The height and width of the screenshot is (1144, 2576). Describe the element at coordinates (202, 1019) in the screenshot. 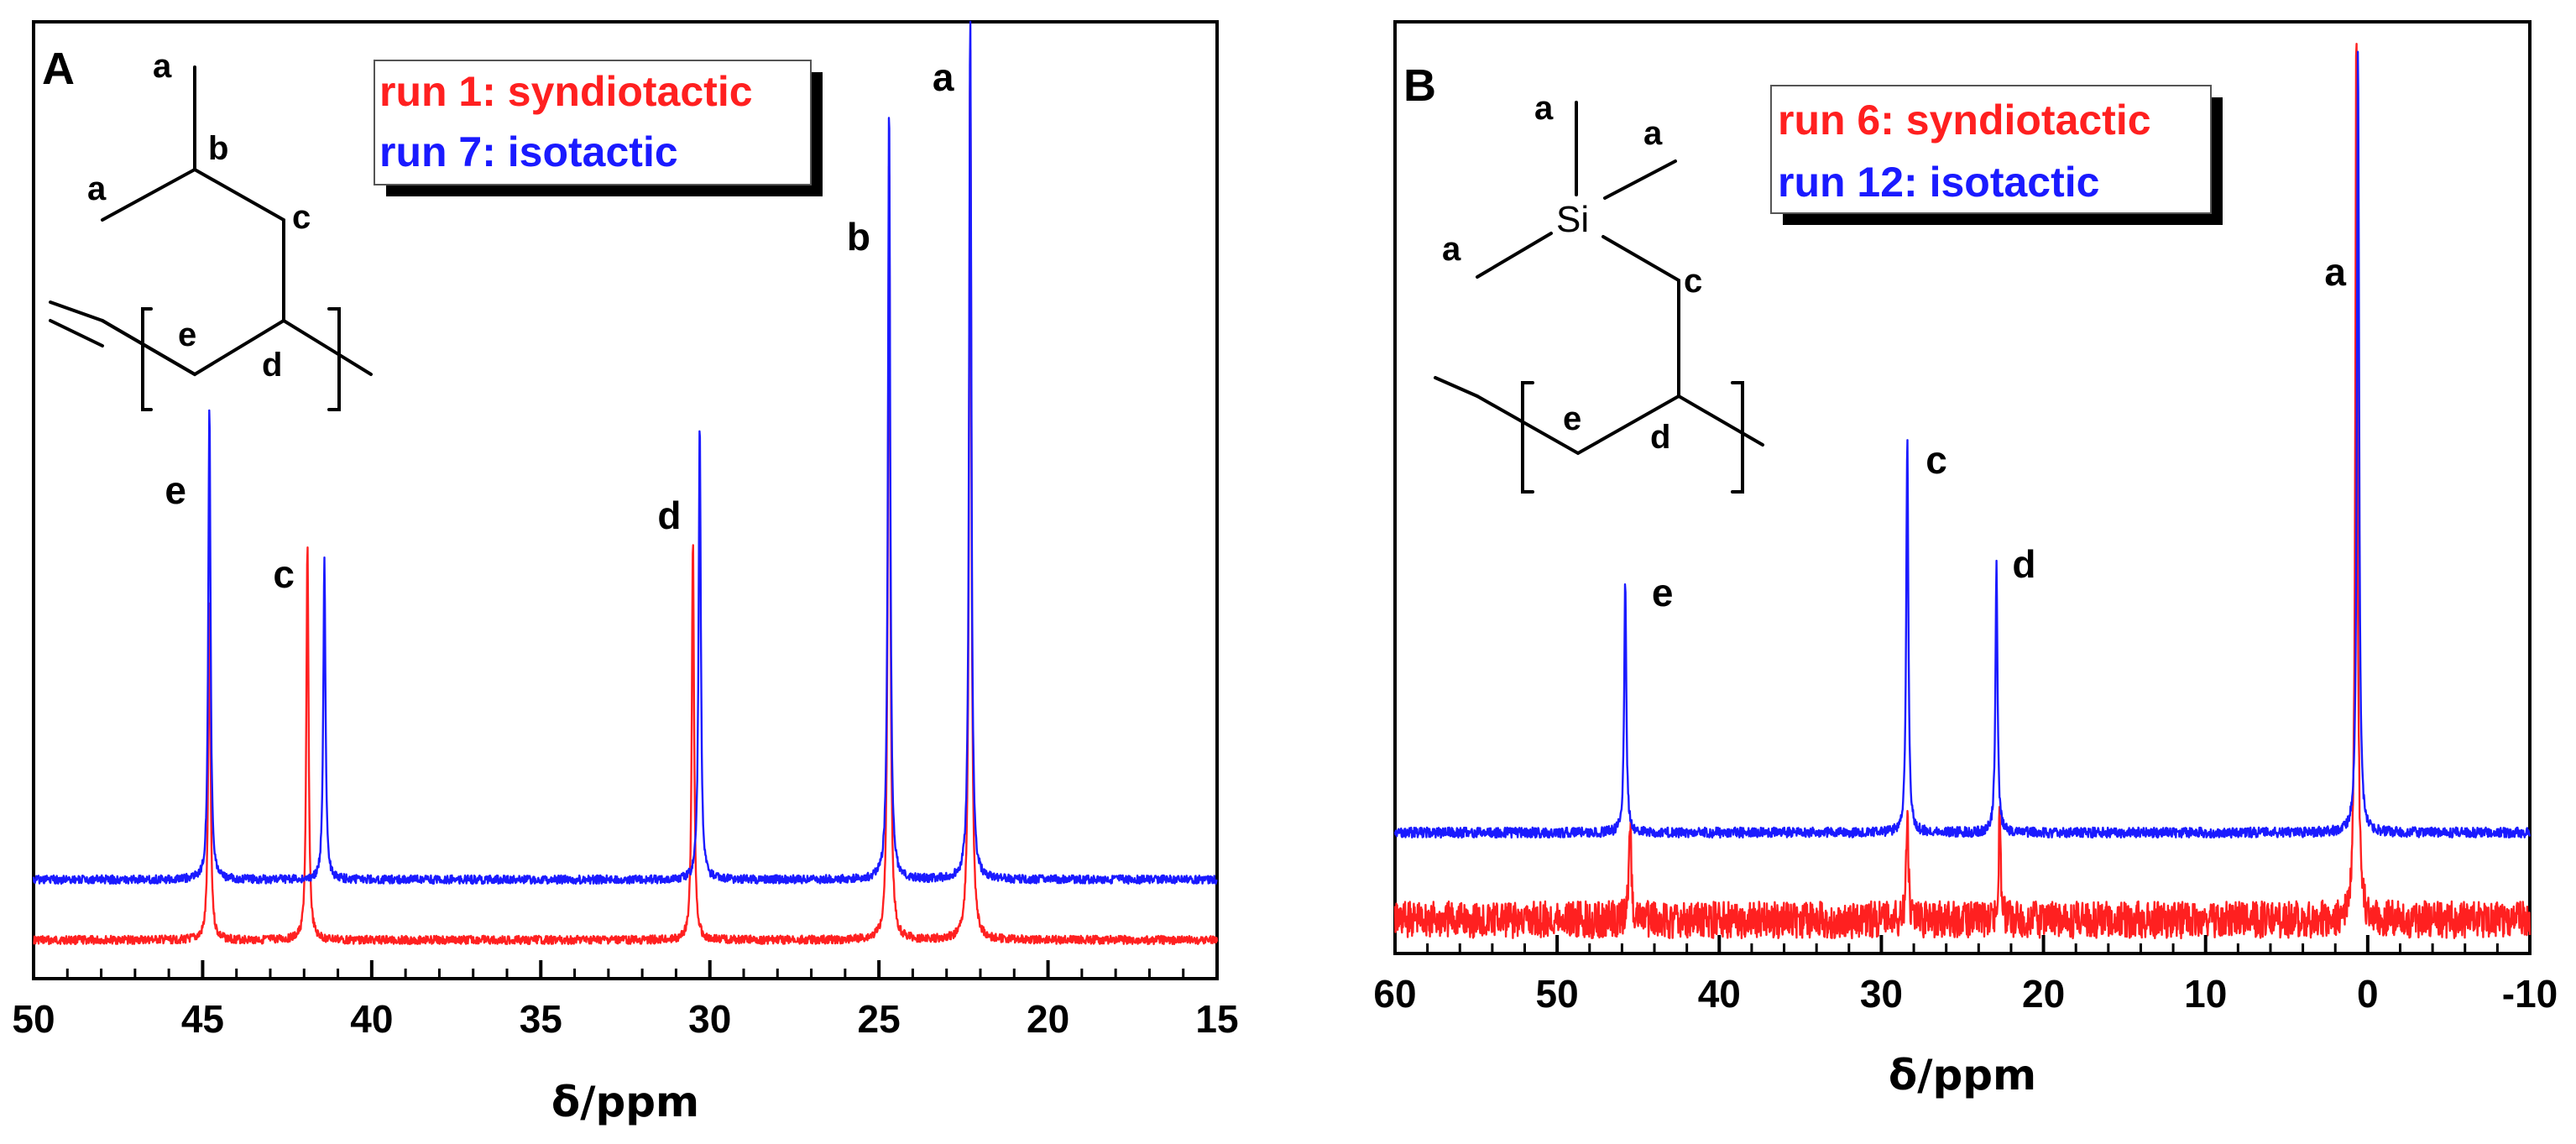

I see `x-tick-label: 45` at that location.